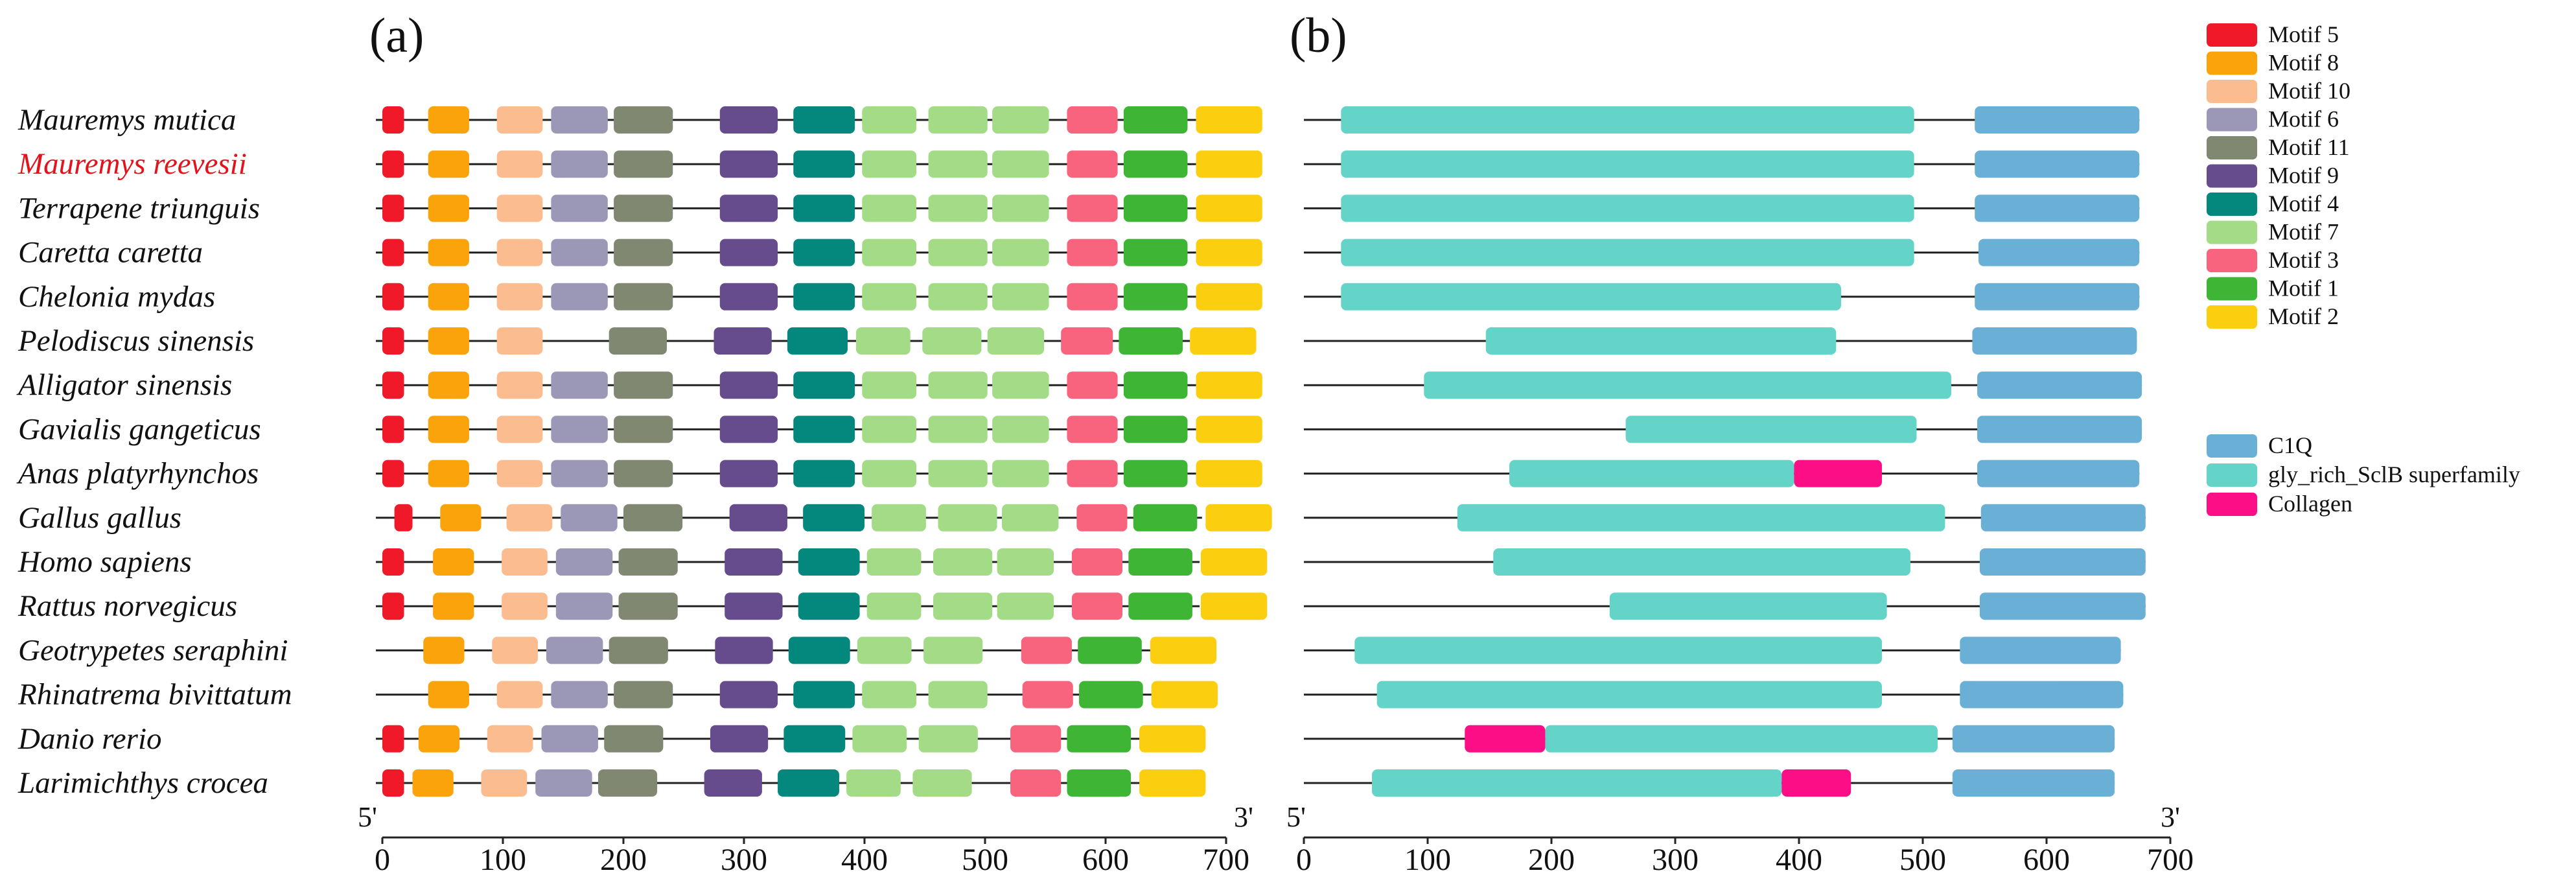 Image resolution: width=2576 pixels, height=877 pixels. Describe the element at coordinates (1105, 860) in the screenshot. I see `tick-label: 600` at that location.